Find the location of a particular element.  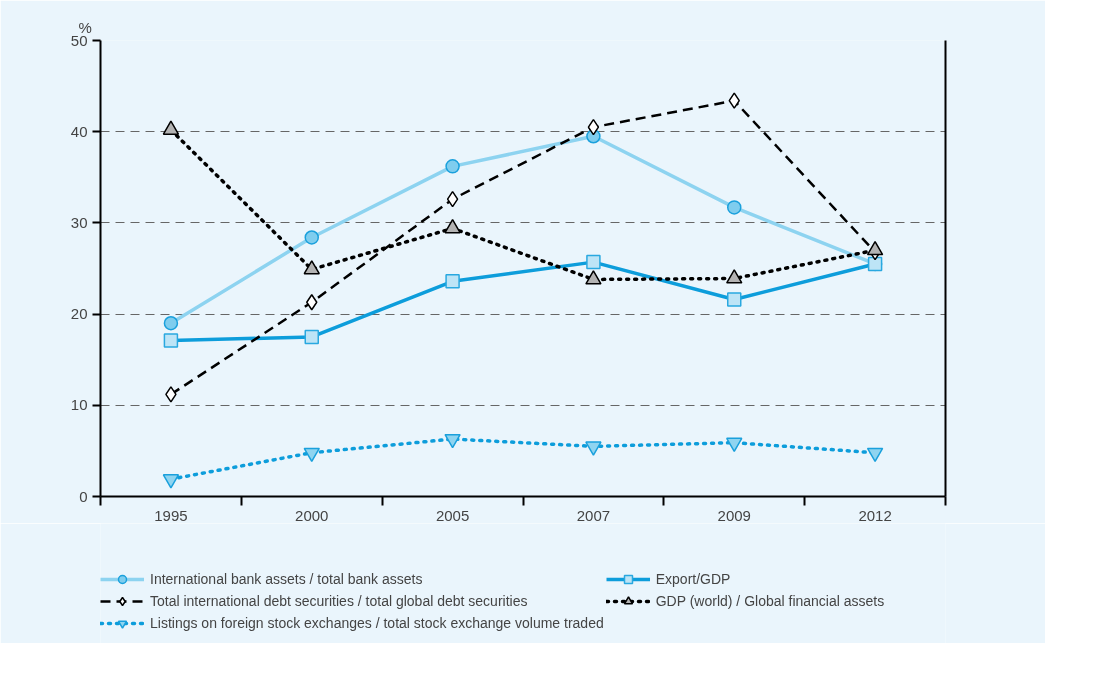

y-tick-label: 20 is located at coordinates (79, 314).